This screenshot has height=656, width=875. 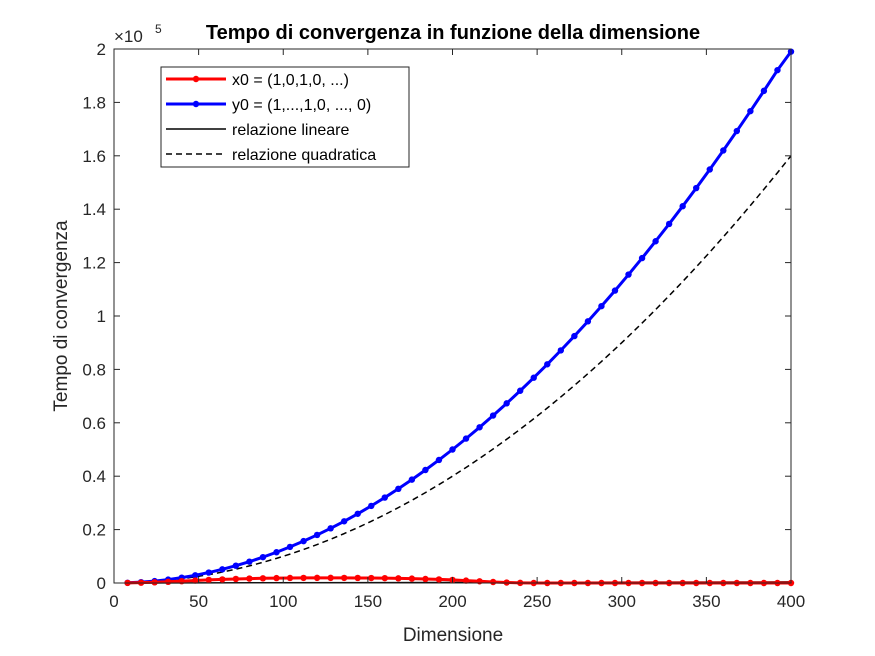 I want to click on y-tick-label: 0.8, so click(x=94, y=369).